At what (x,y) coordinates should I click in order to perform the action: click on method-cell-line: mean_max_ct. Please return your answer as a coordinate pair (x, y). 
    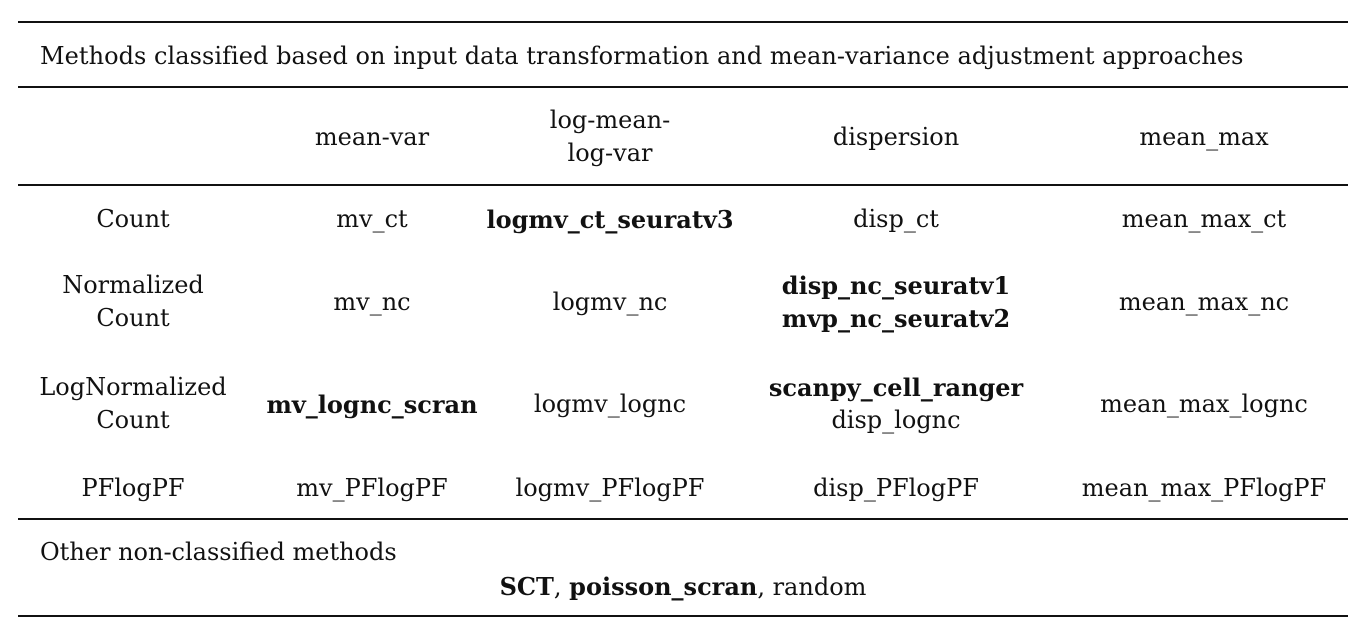
    Looking at the image, I should click on (1204, 218).